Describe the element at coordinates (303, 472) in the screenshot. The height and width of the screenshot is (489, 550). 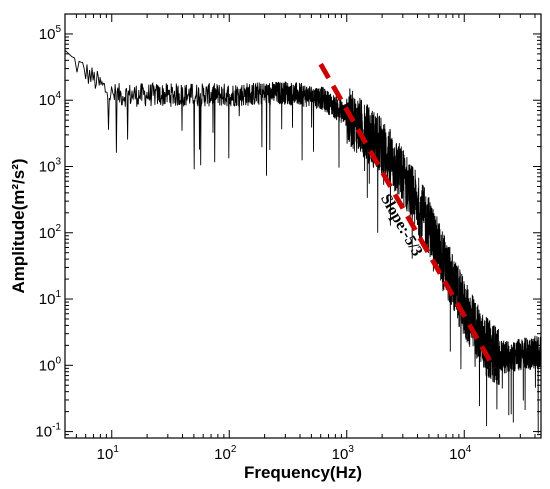
I see `x-axis-title: Frequency(Hz)` at that location.